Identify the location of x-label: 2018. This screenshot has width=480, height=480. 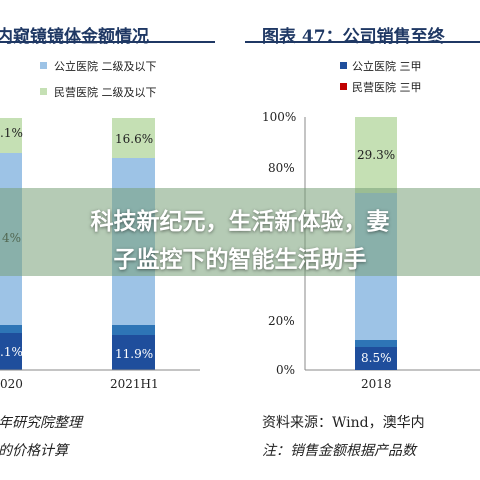
(376, 384).